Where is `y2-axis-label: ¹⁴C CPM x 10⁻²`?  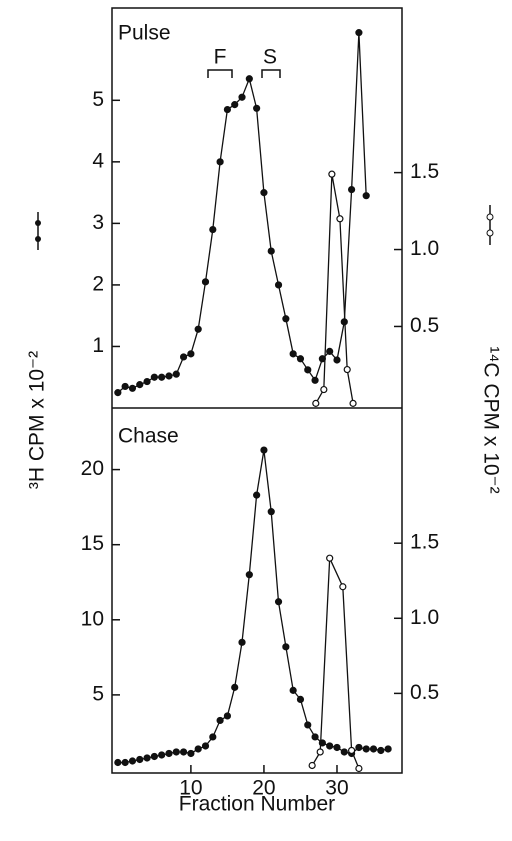
y2-axis-label: ¹⁴C CPM x 10⁻² is located at coordinates (490, 419).